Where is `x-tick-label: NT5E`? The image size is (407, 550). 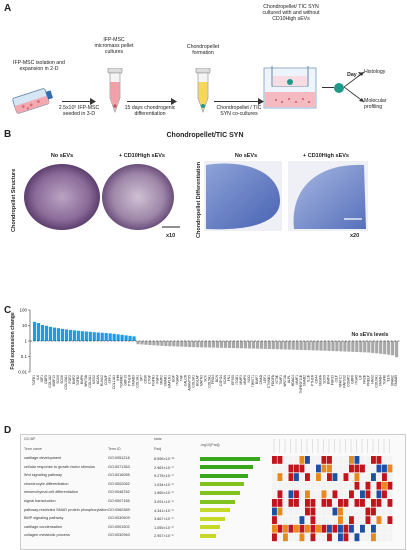
x-tick-label: NT5E is located at coordinates (277, 378).